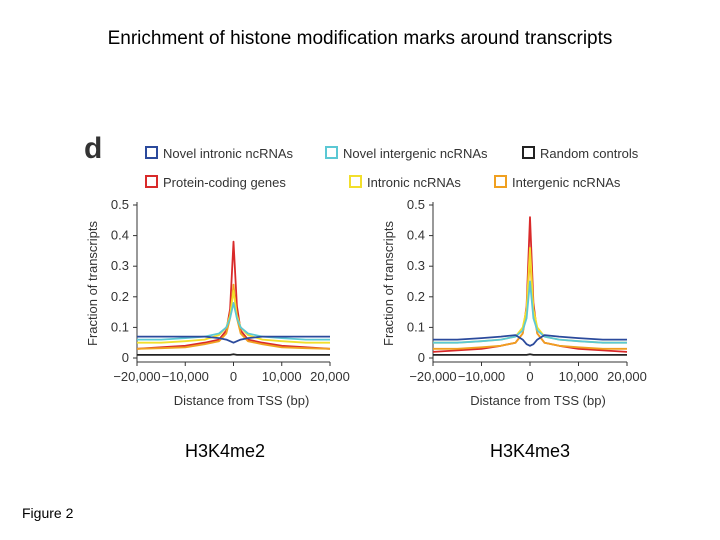  What do you see at coordinates (225, 451) in the screenshot?
I see `chart-caption-left: H3K4me2` at bounding box center [225, 451].